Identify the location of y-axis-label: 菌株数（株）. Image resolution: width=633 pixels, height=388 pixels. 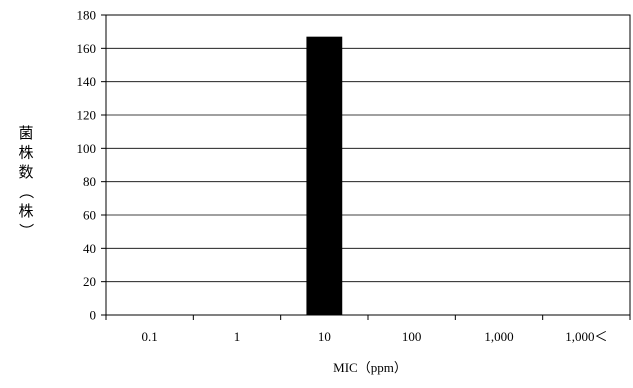
(25, 181).